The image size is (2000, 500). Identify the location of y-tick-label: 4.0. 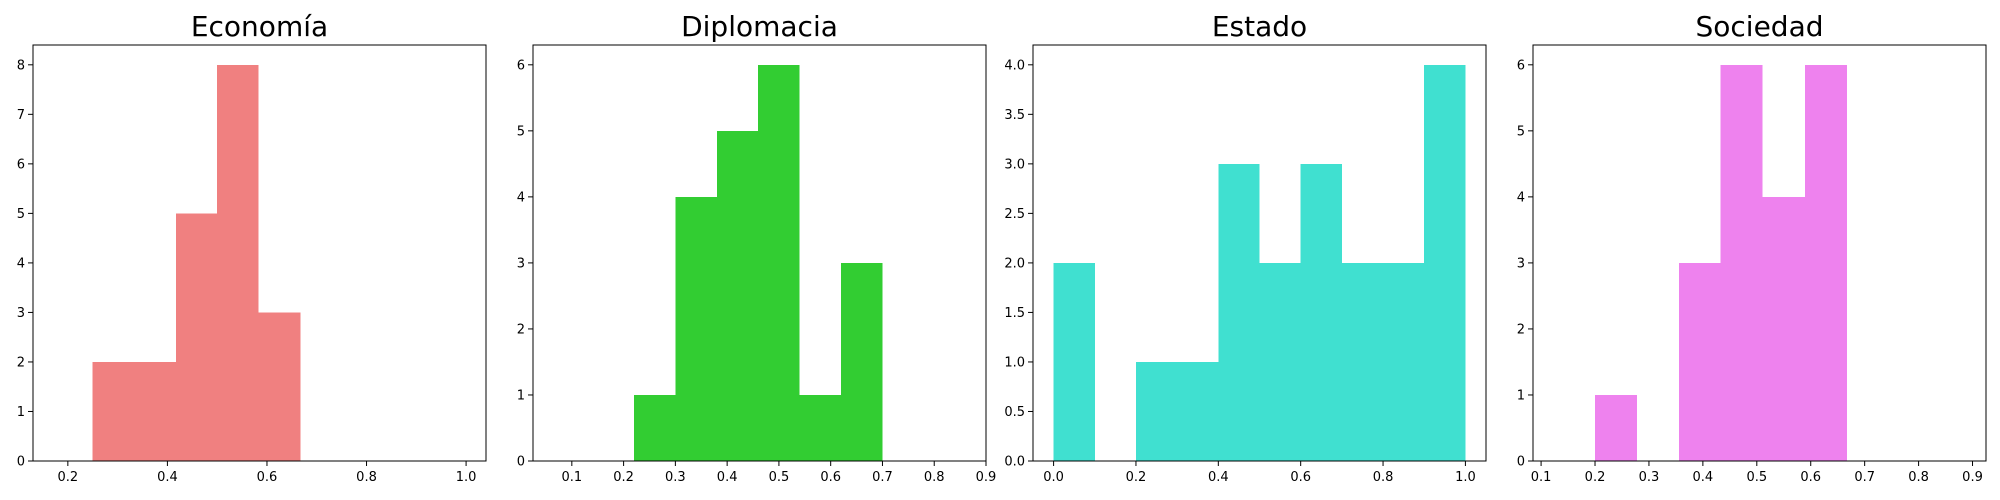
(1014, 65).